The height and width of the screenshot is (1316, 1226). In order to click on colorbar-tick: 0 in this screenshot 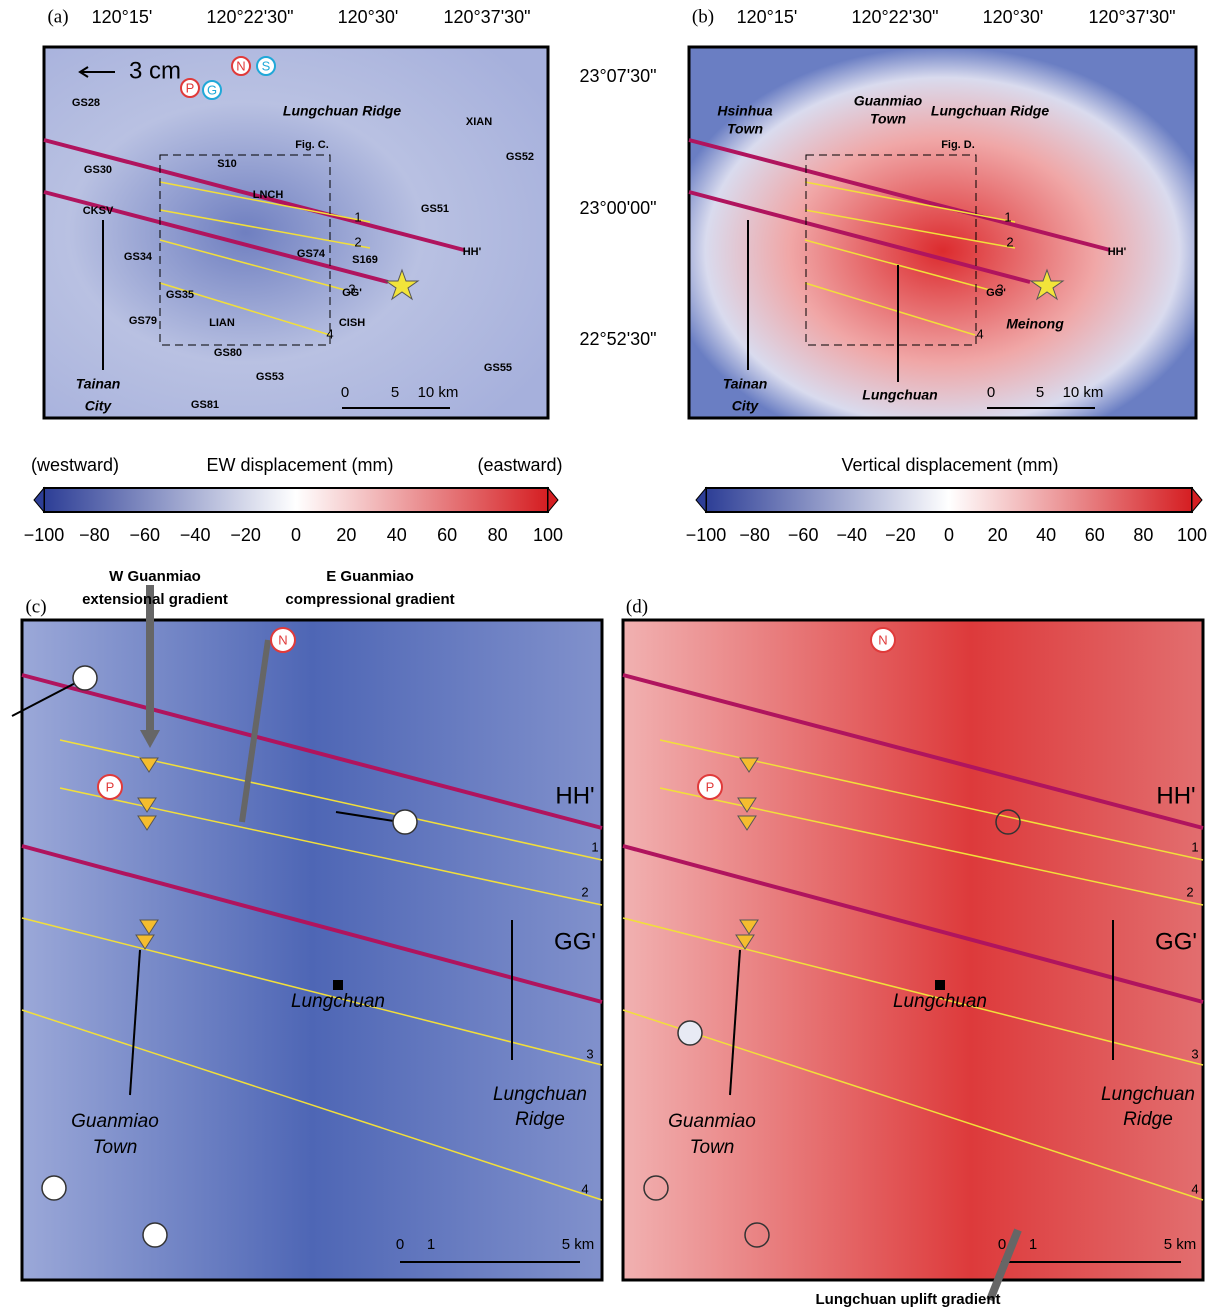, I will do `click(949, 535)`.